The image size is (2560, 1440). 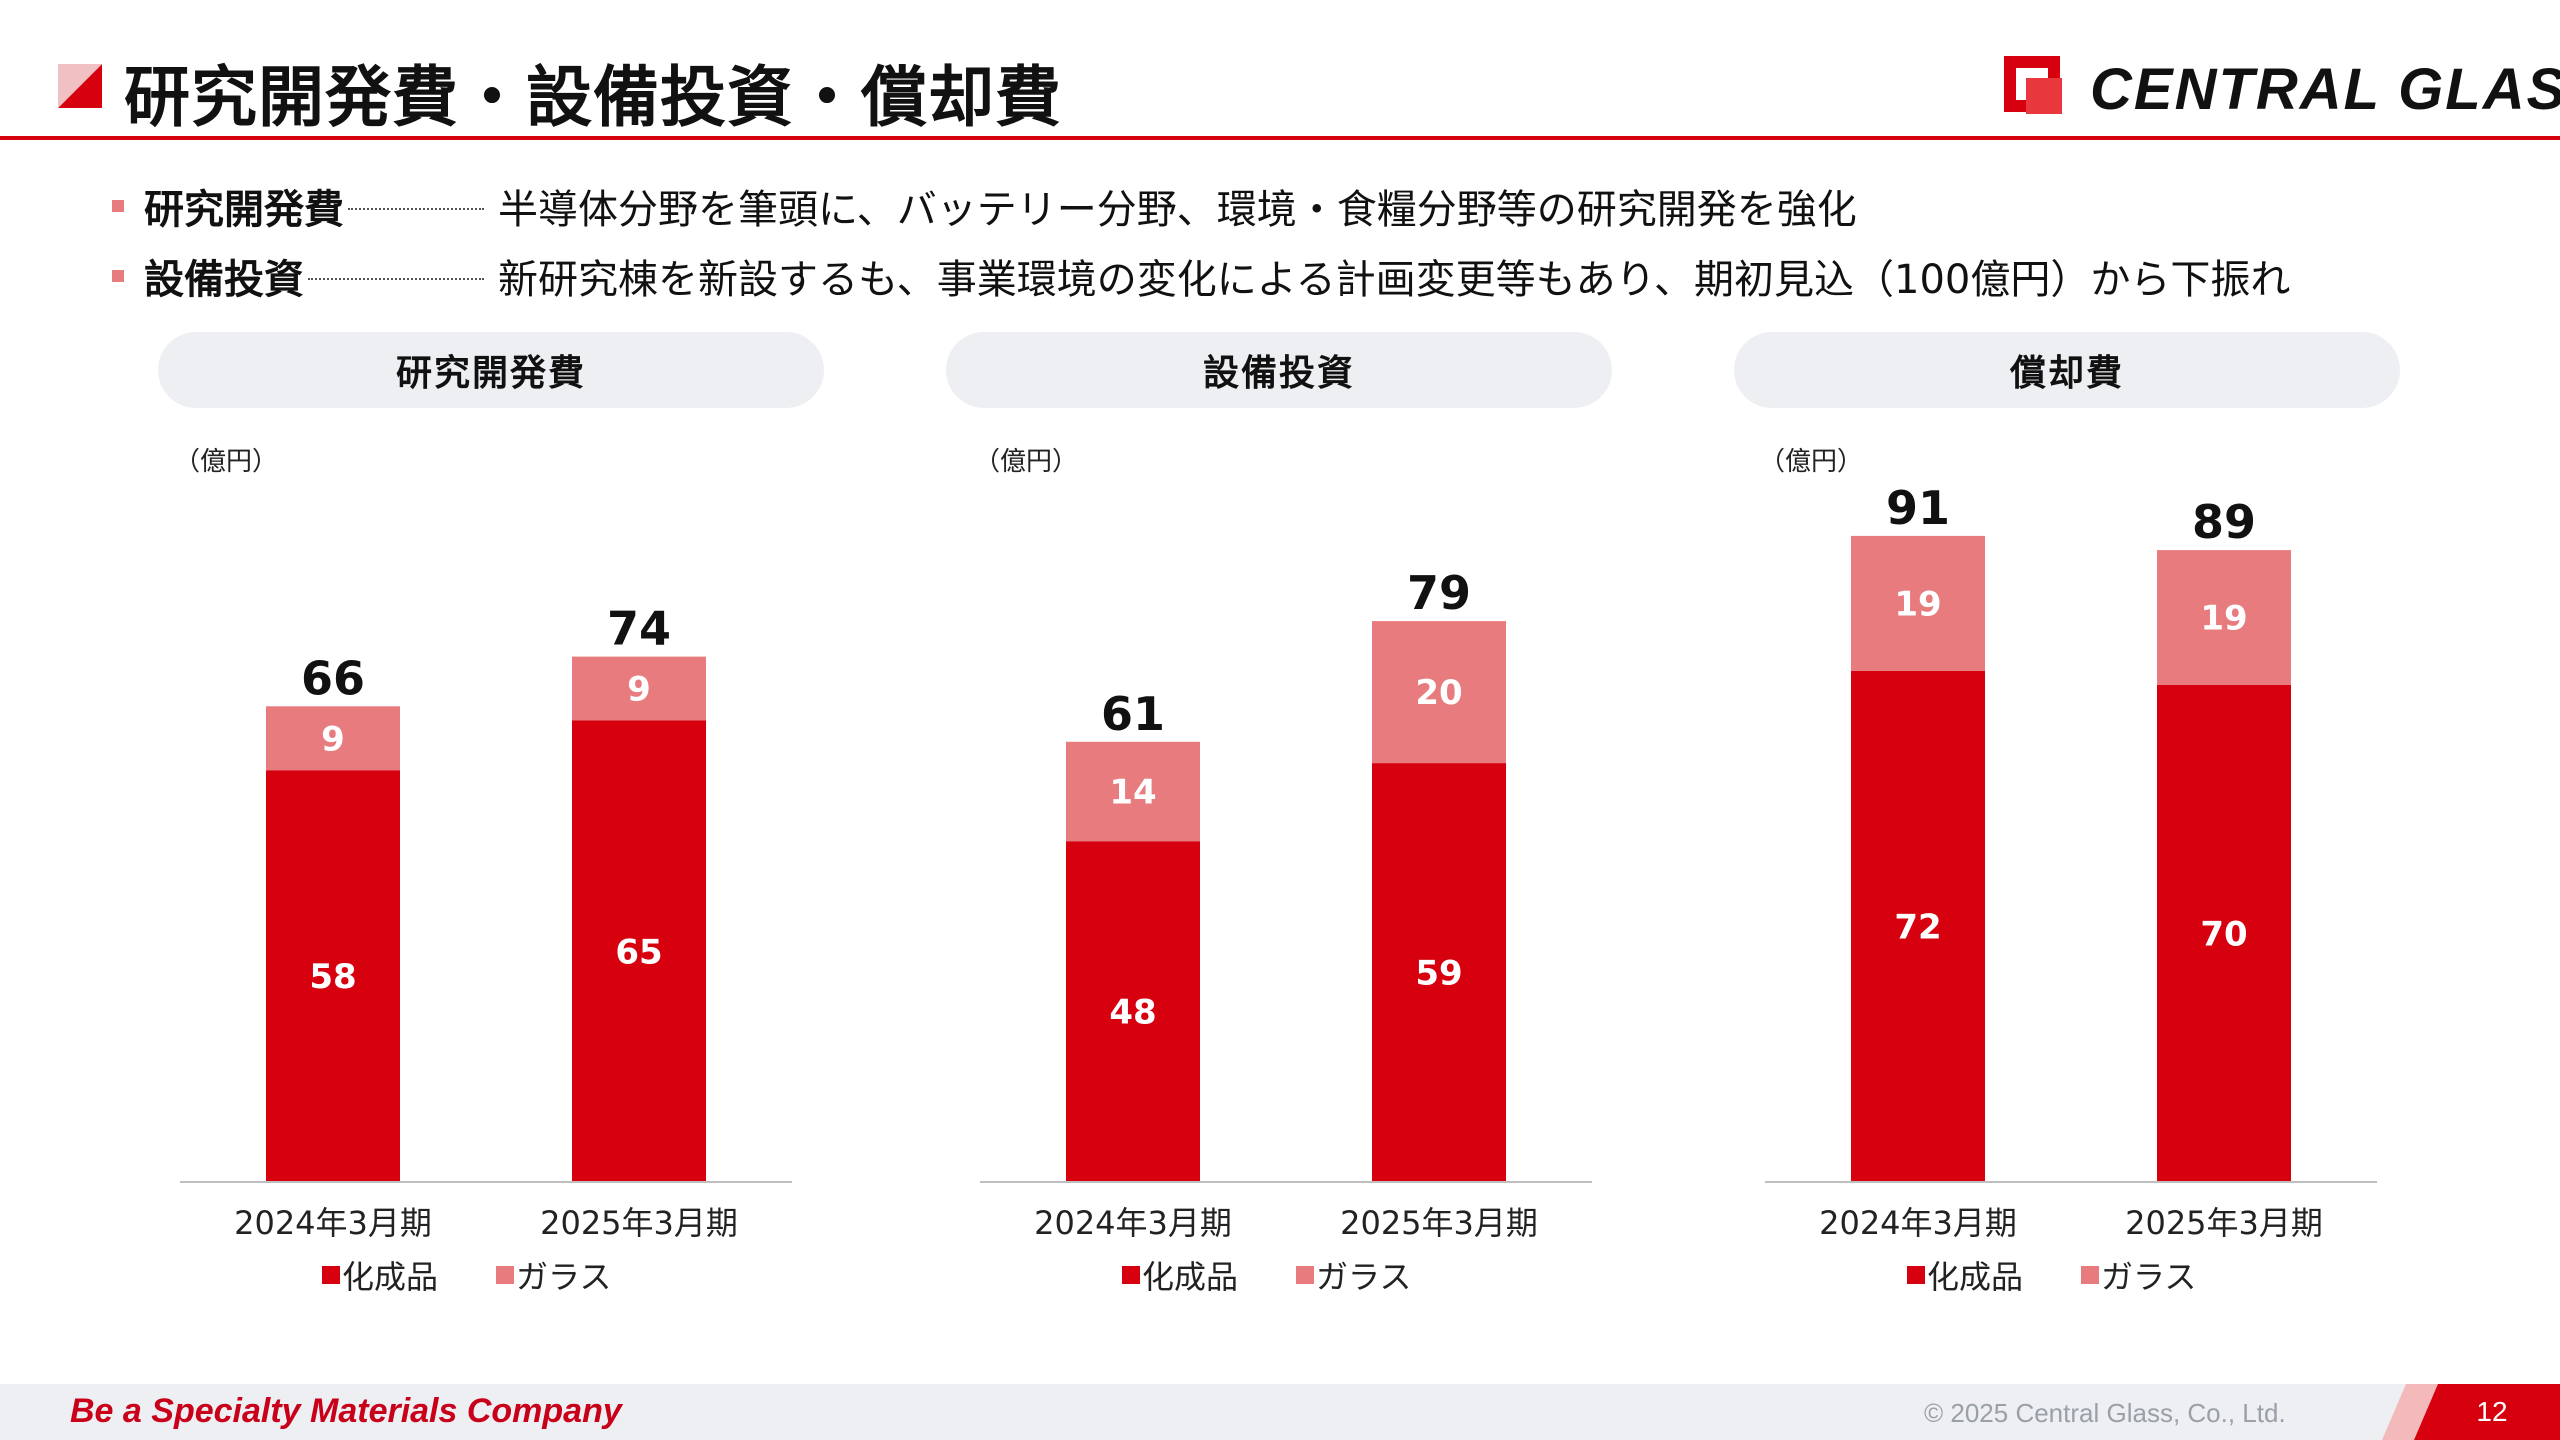 I want to click on total-value-label: 89, so click(x=2224, y=522).